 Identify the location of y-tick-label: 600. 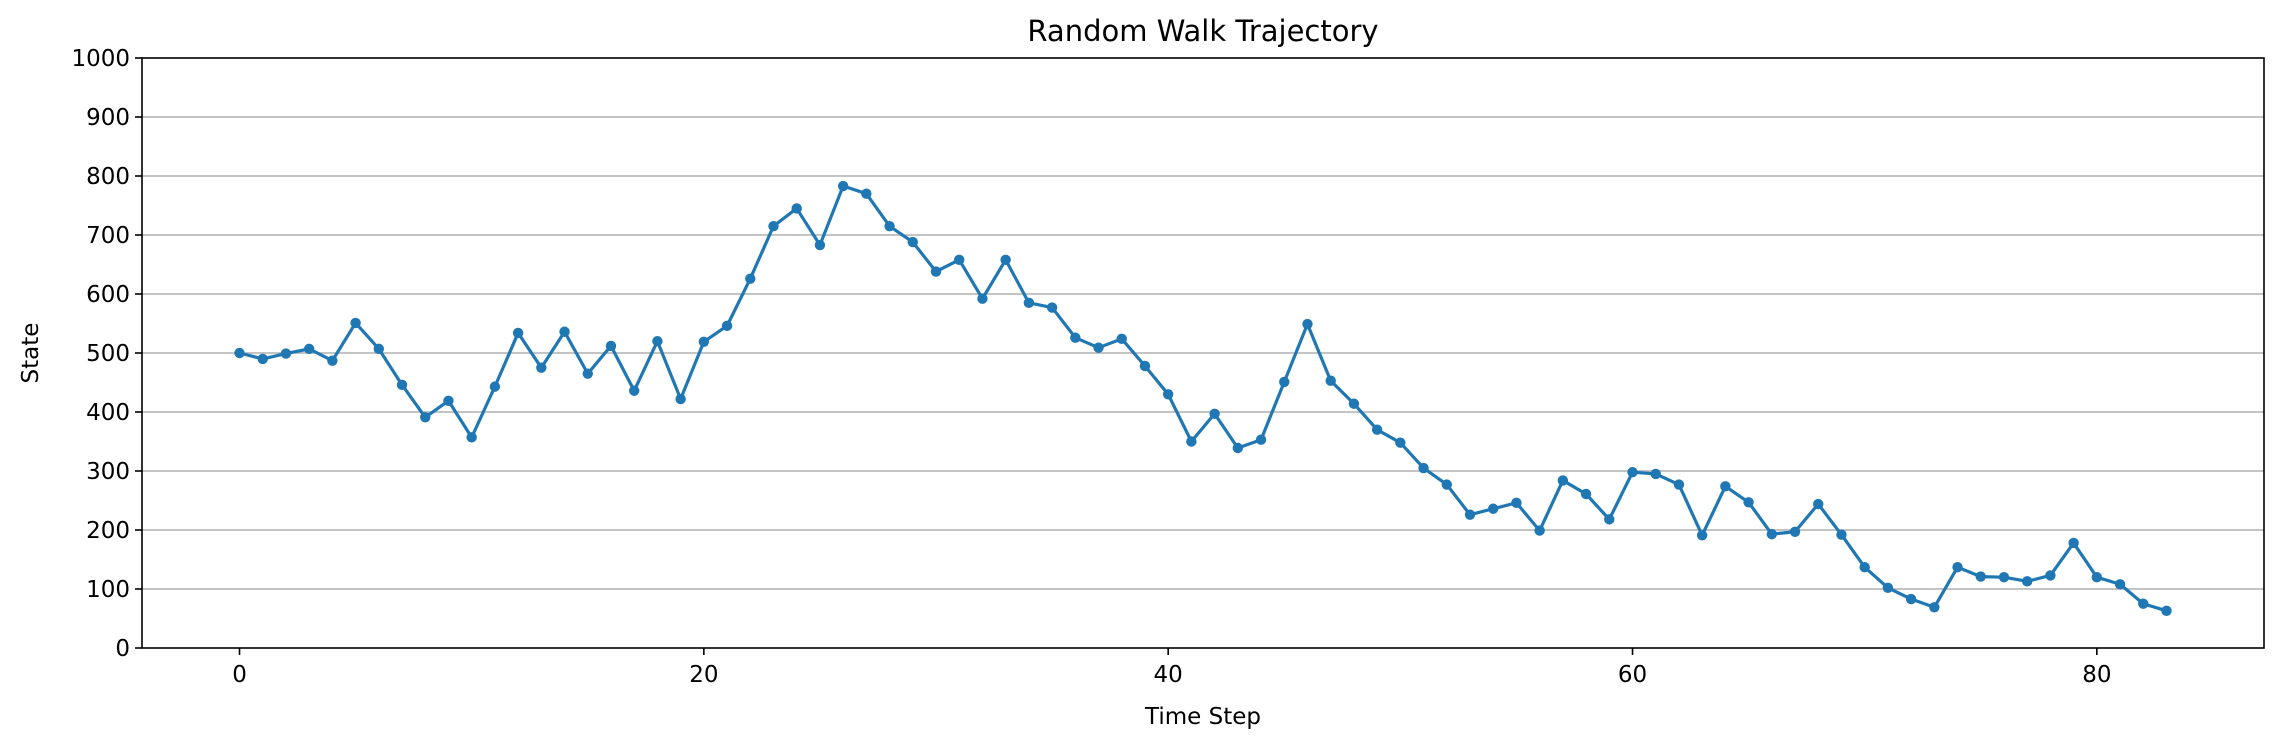
(108, 295).